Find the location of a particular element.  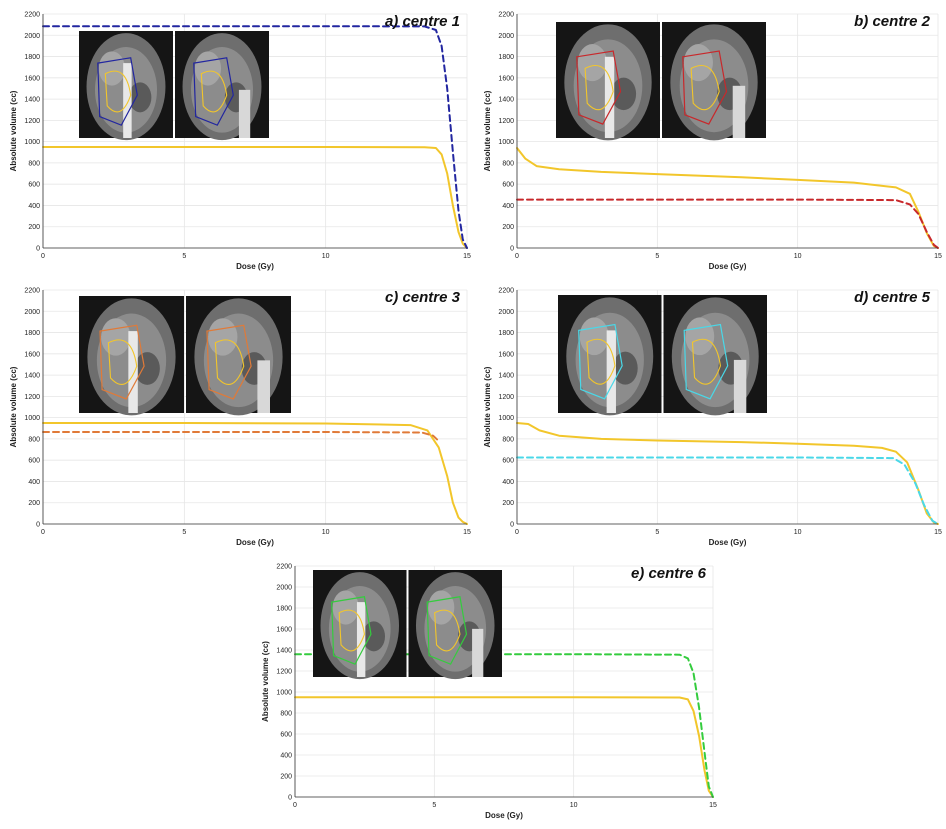

panel-d-y-tick-label: 400 is located at coordinates (508, 482).